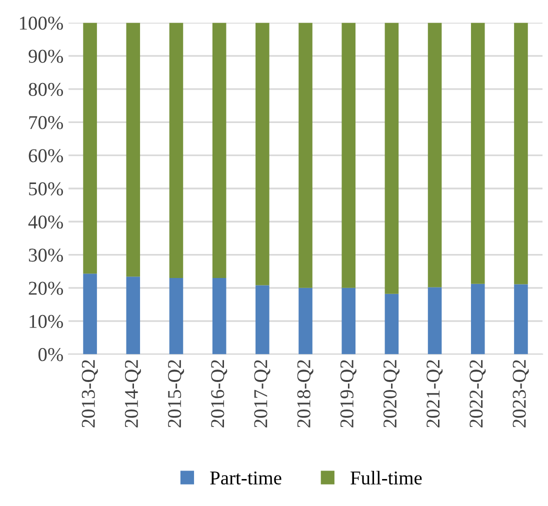 This screenshot has height=506, width=548. What do you see at coordinates (219, 394) in the screenshot?
I see `x-tick-label: 2016-Q2` at bounding box center [219, 394].